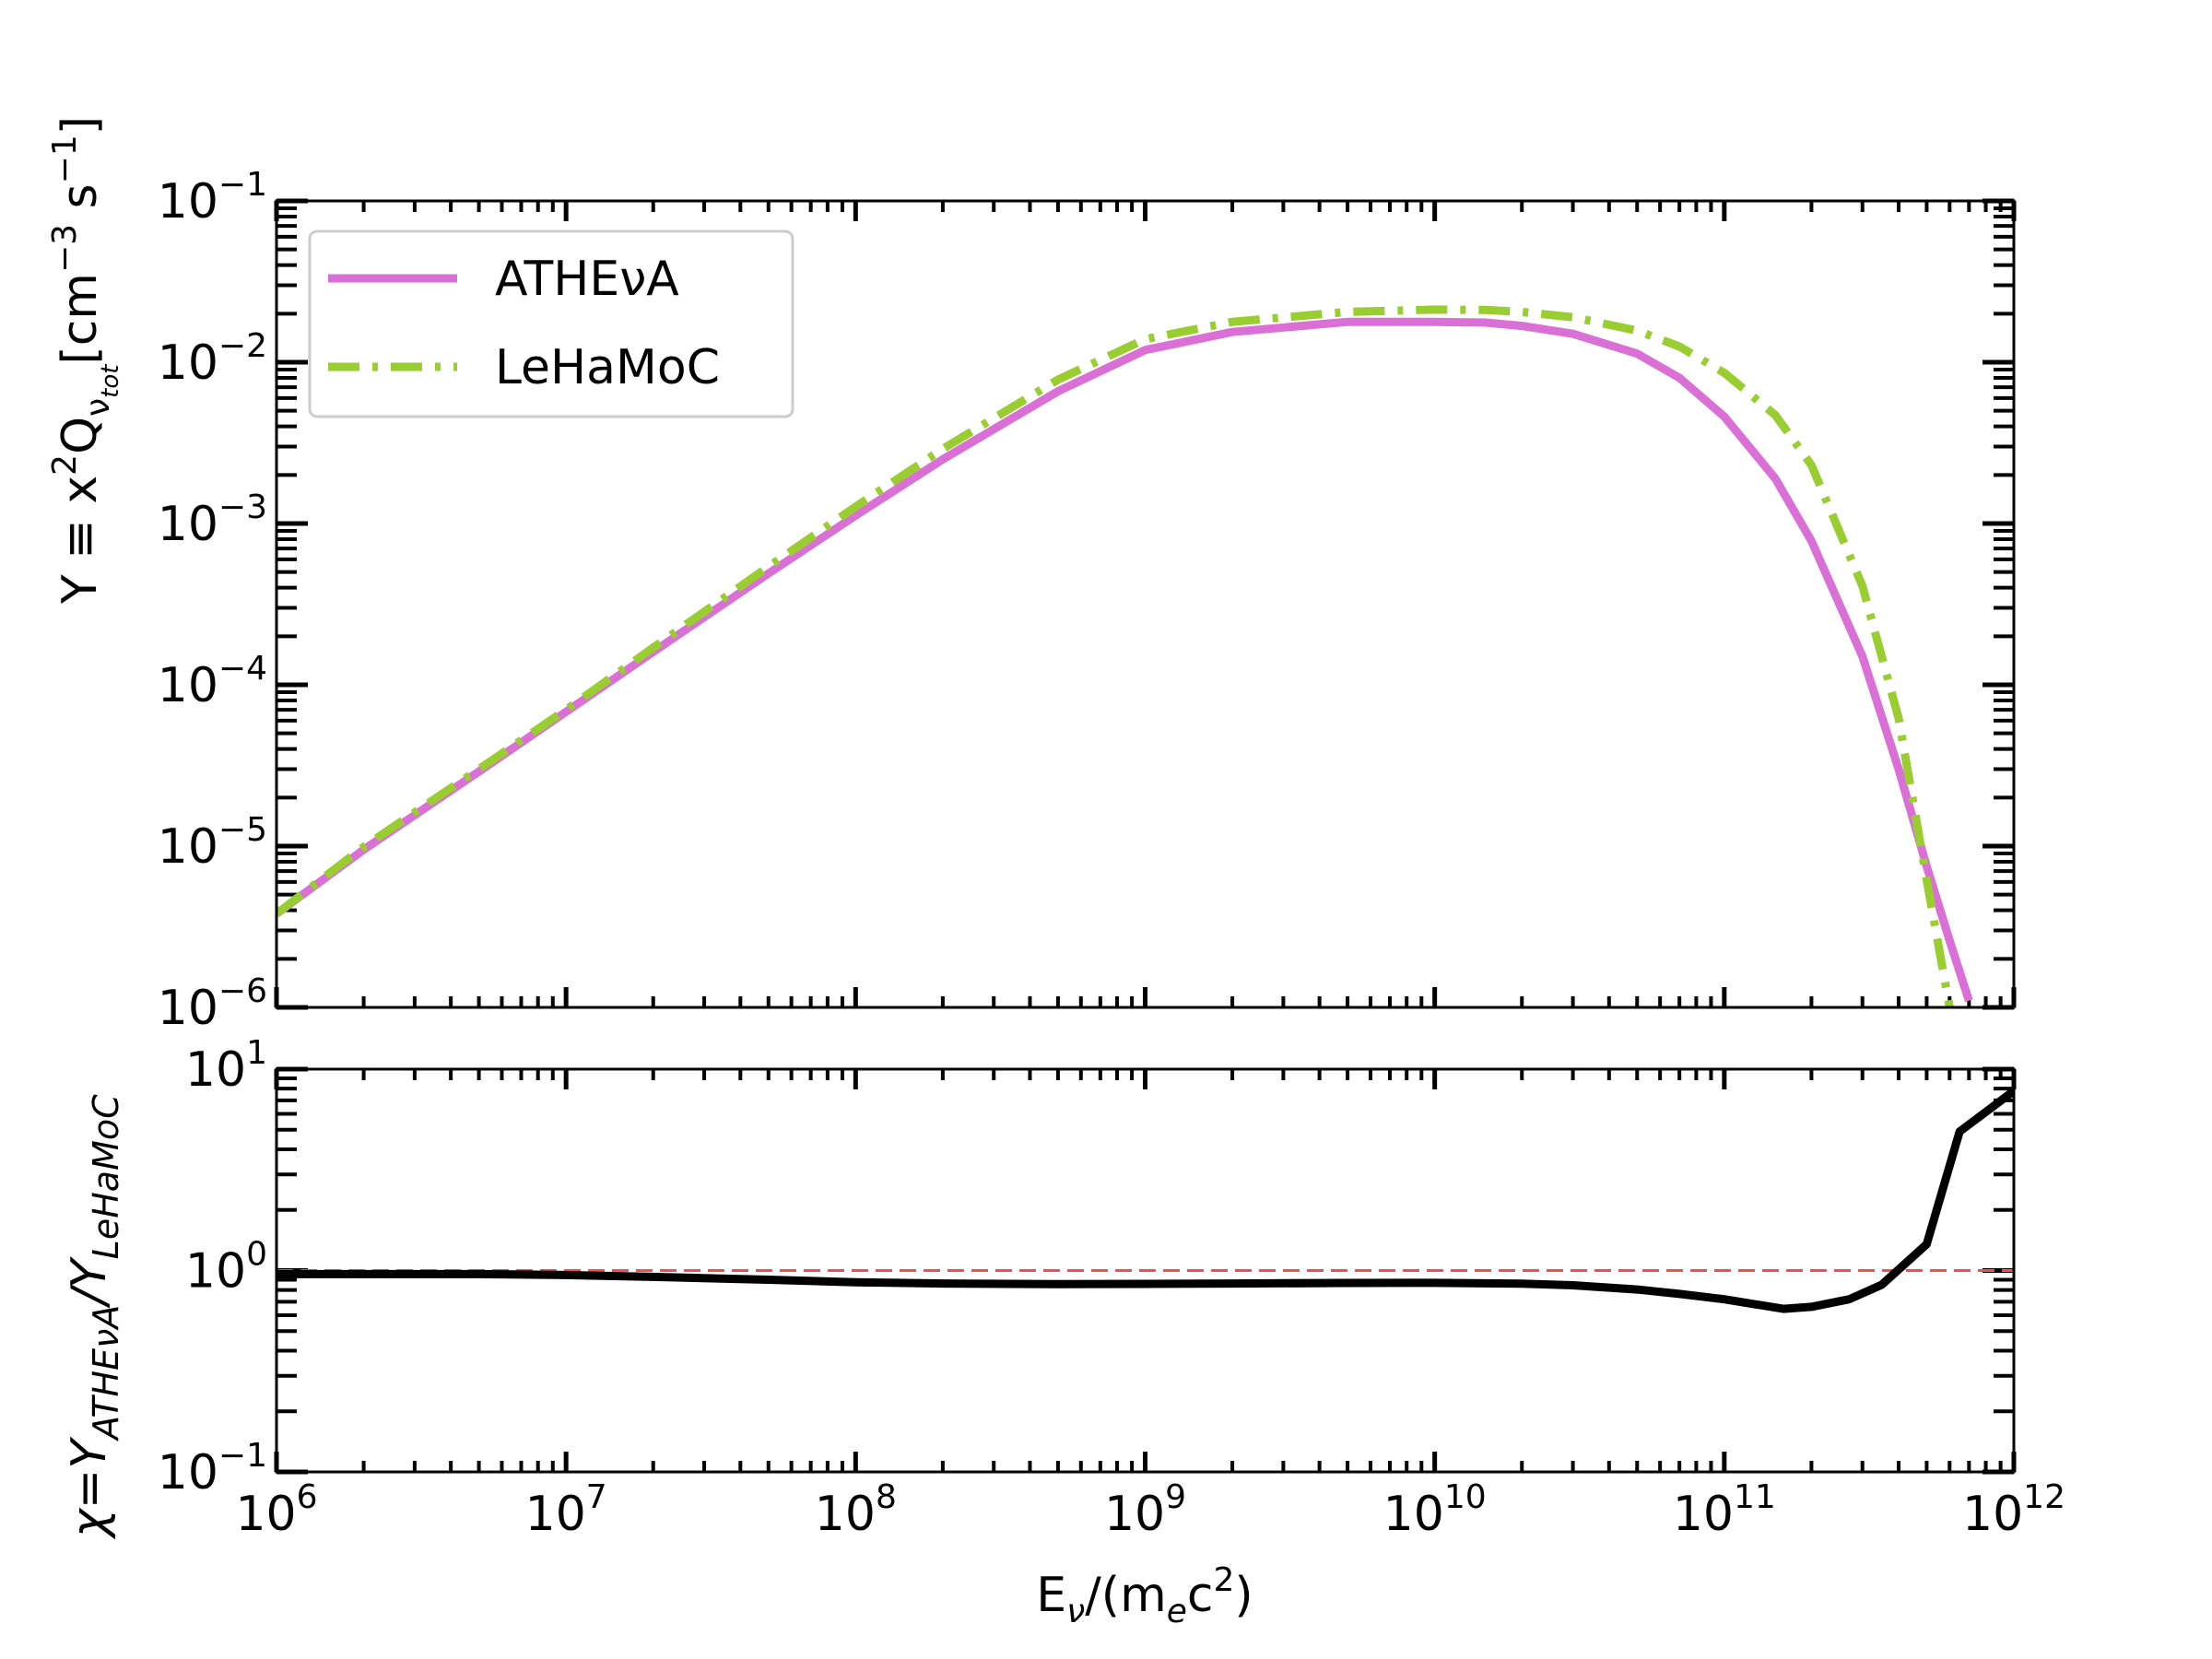 This screenshot has width=2212, height=1659. Describe the element at coordinates (566, 1510) in the screenshot. I see `x-tick-label: 10⁷` at that location.